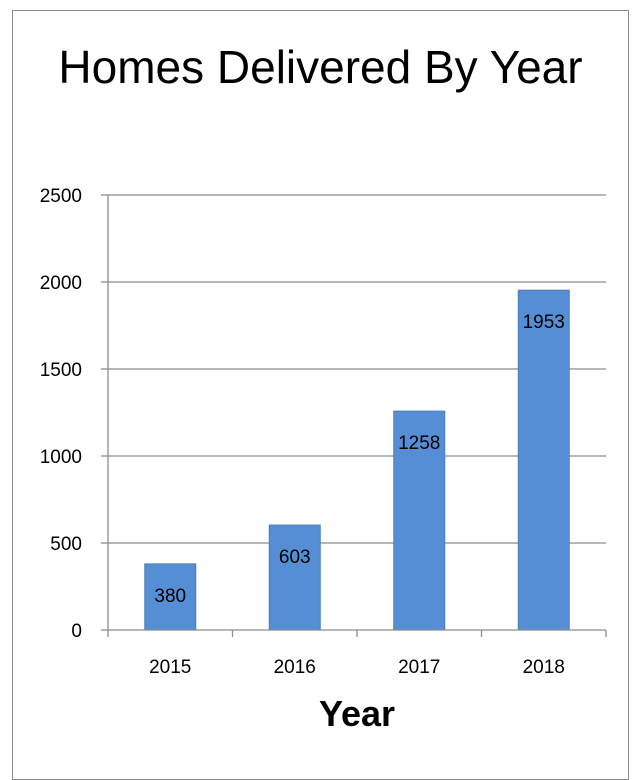 Image resolution: width=638 pixels, height=780 pixels. I want to click on y-tick-label: 1500, so click(61, 370).